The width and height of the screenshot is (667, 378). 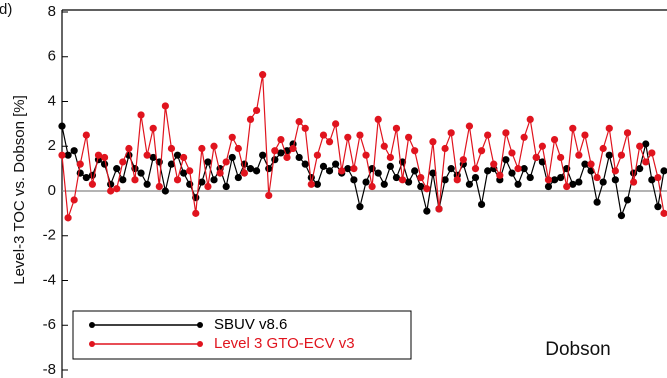 I want to click on legend: SBUV v8.6 Level 3 GTO-ECV v3, so click(x=242, y=335).